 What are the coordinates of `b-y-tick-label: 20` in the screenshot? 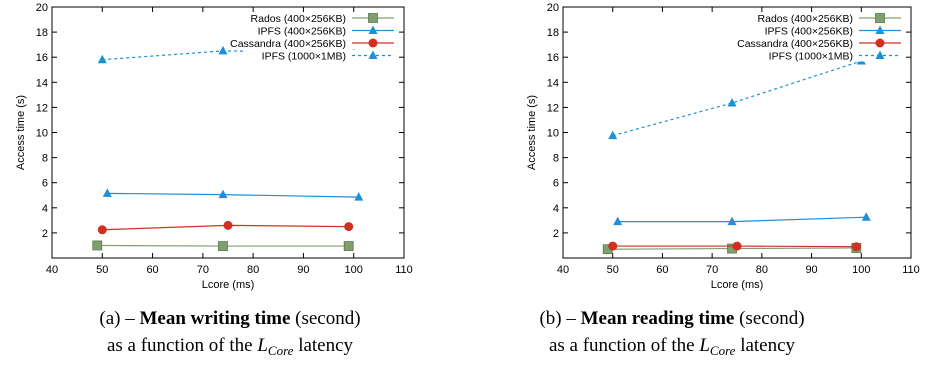 It's located at (553, 8).